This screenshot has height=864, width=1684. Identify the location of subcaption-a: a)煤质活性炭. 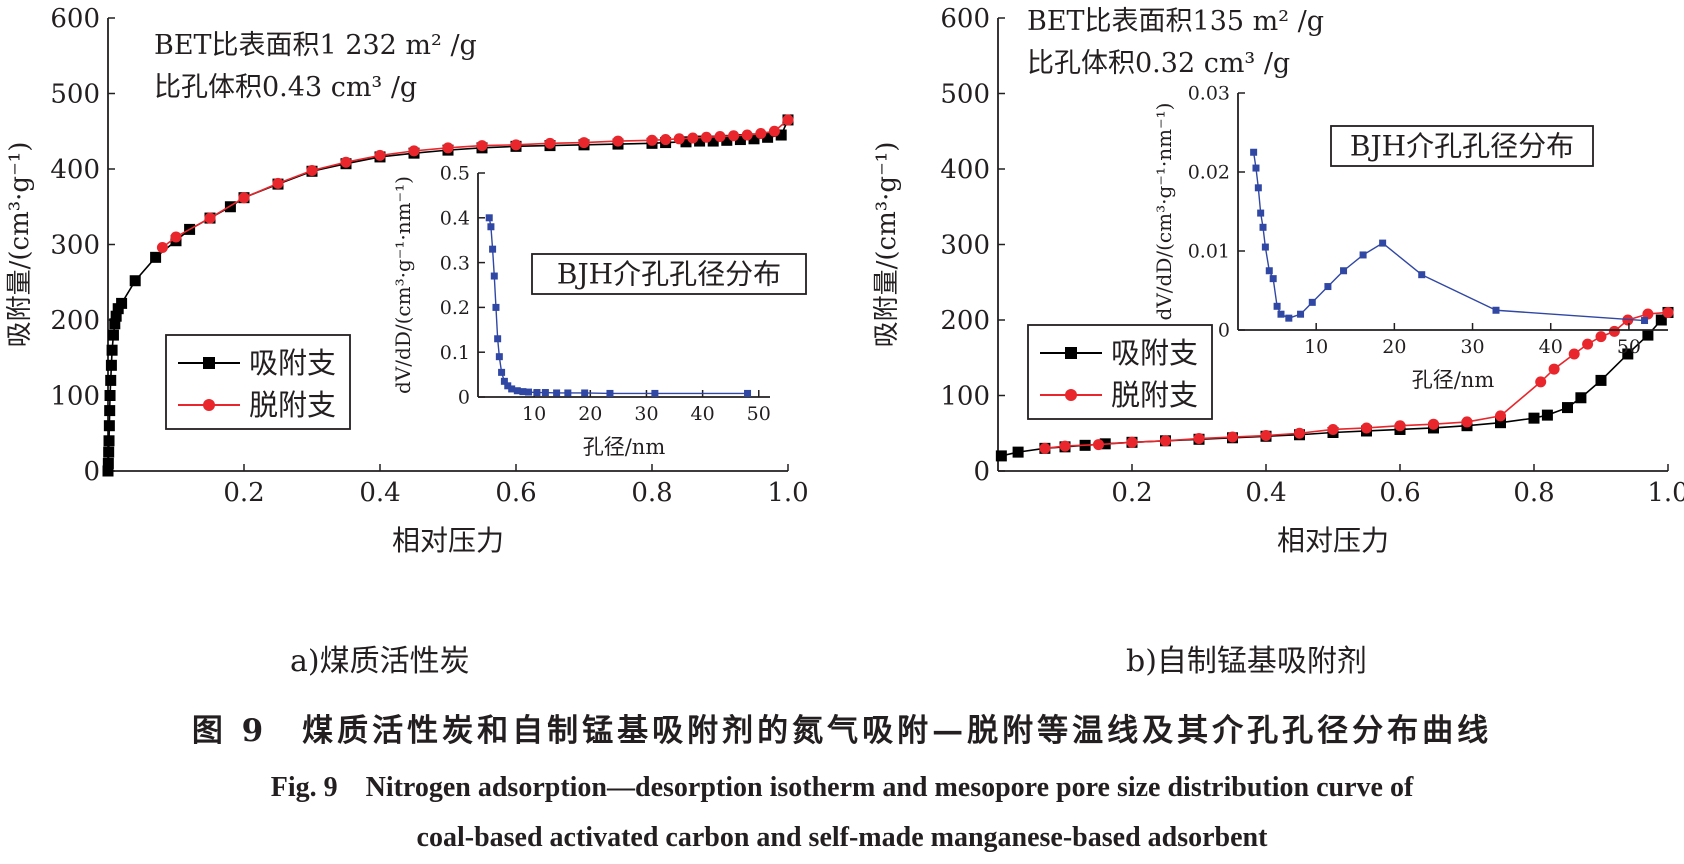
(380, 661).